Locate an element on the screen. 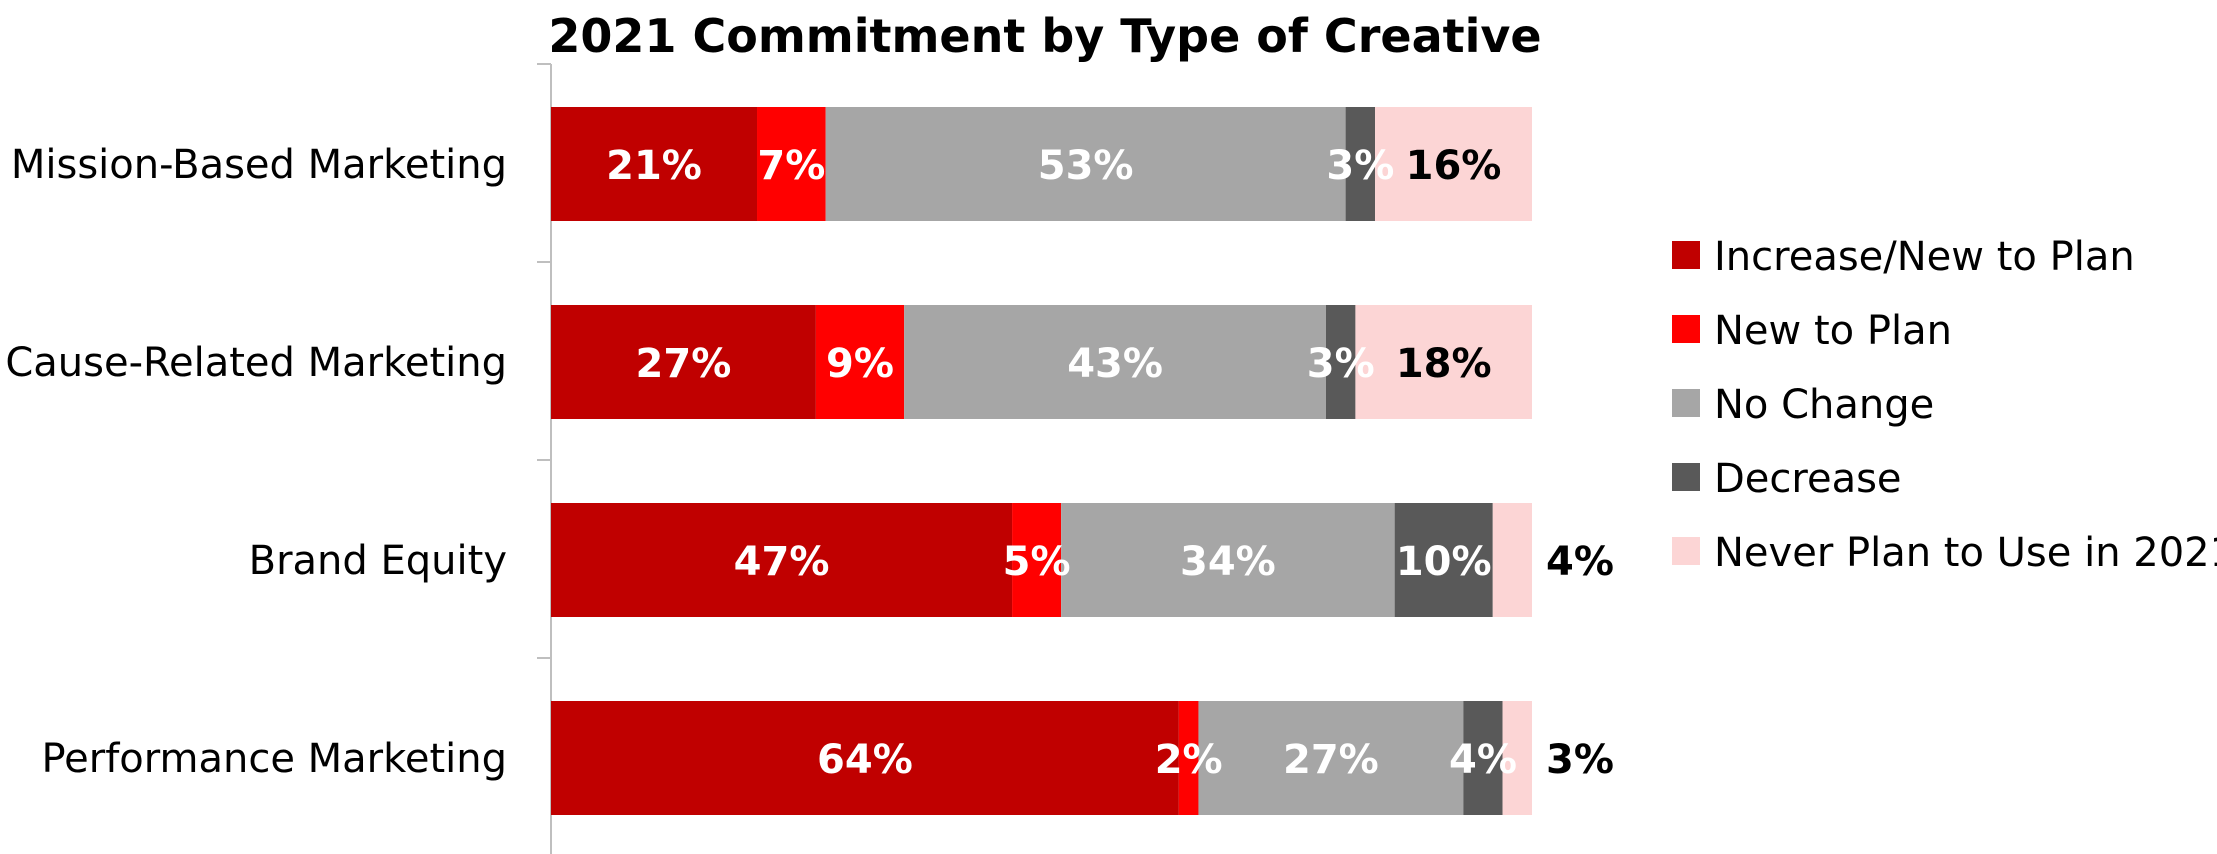  data-label: 7% is located at coordinates (791, 166).